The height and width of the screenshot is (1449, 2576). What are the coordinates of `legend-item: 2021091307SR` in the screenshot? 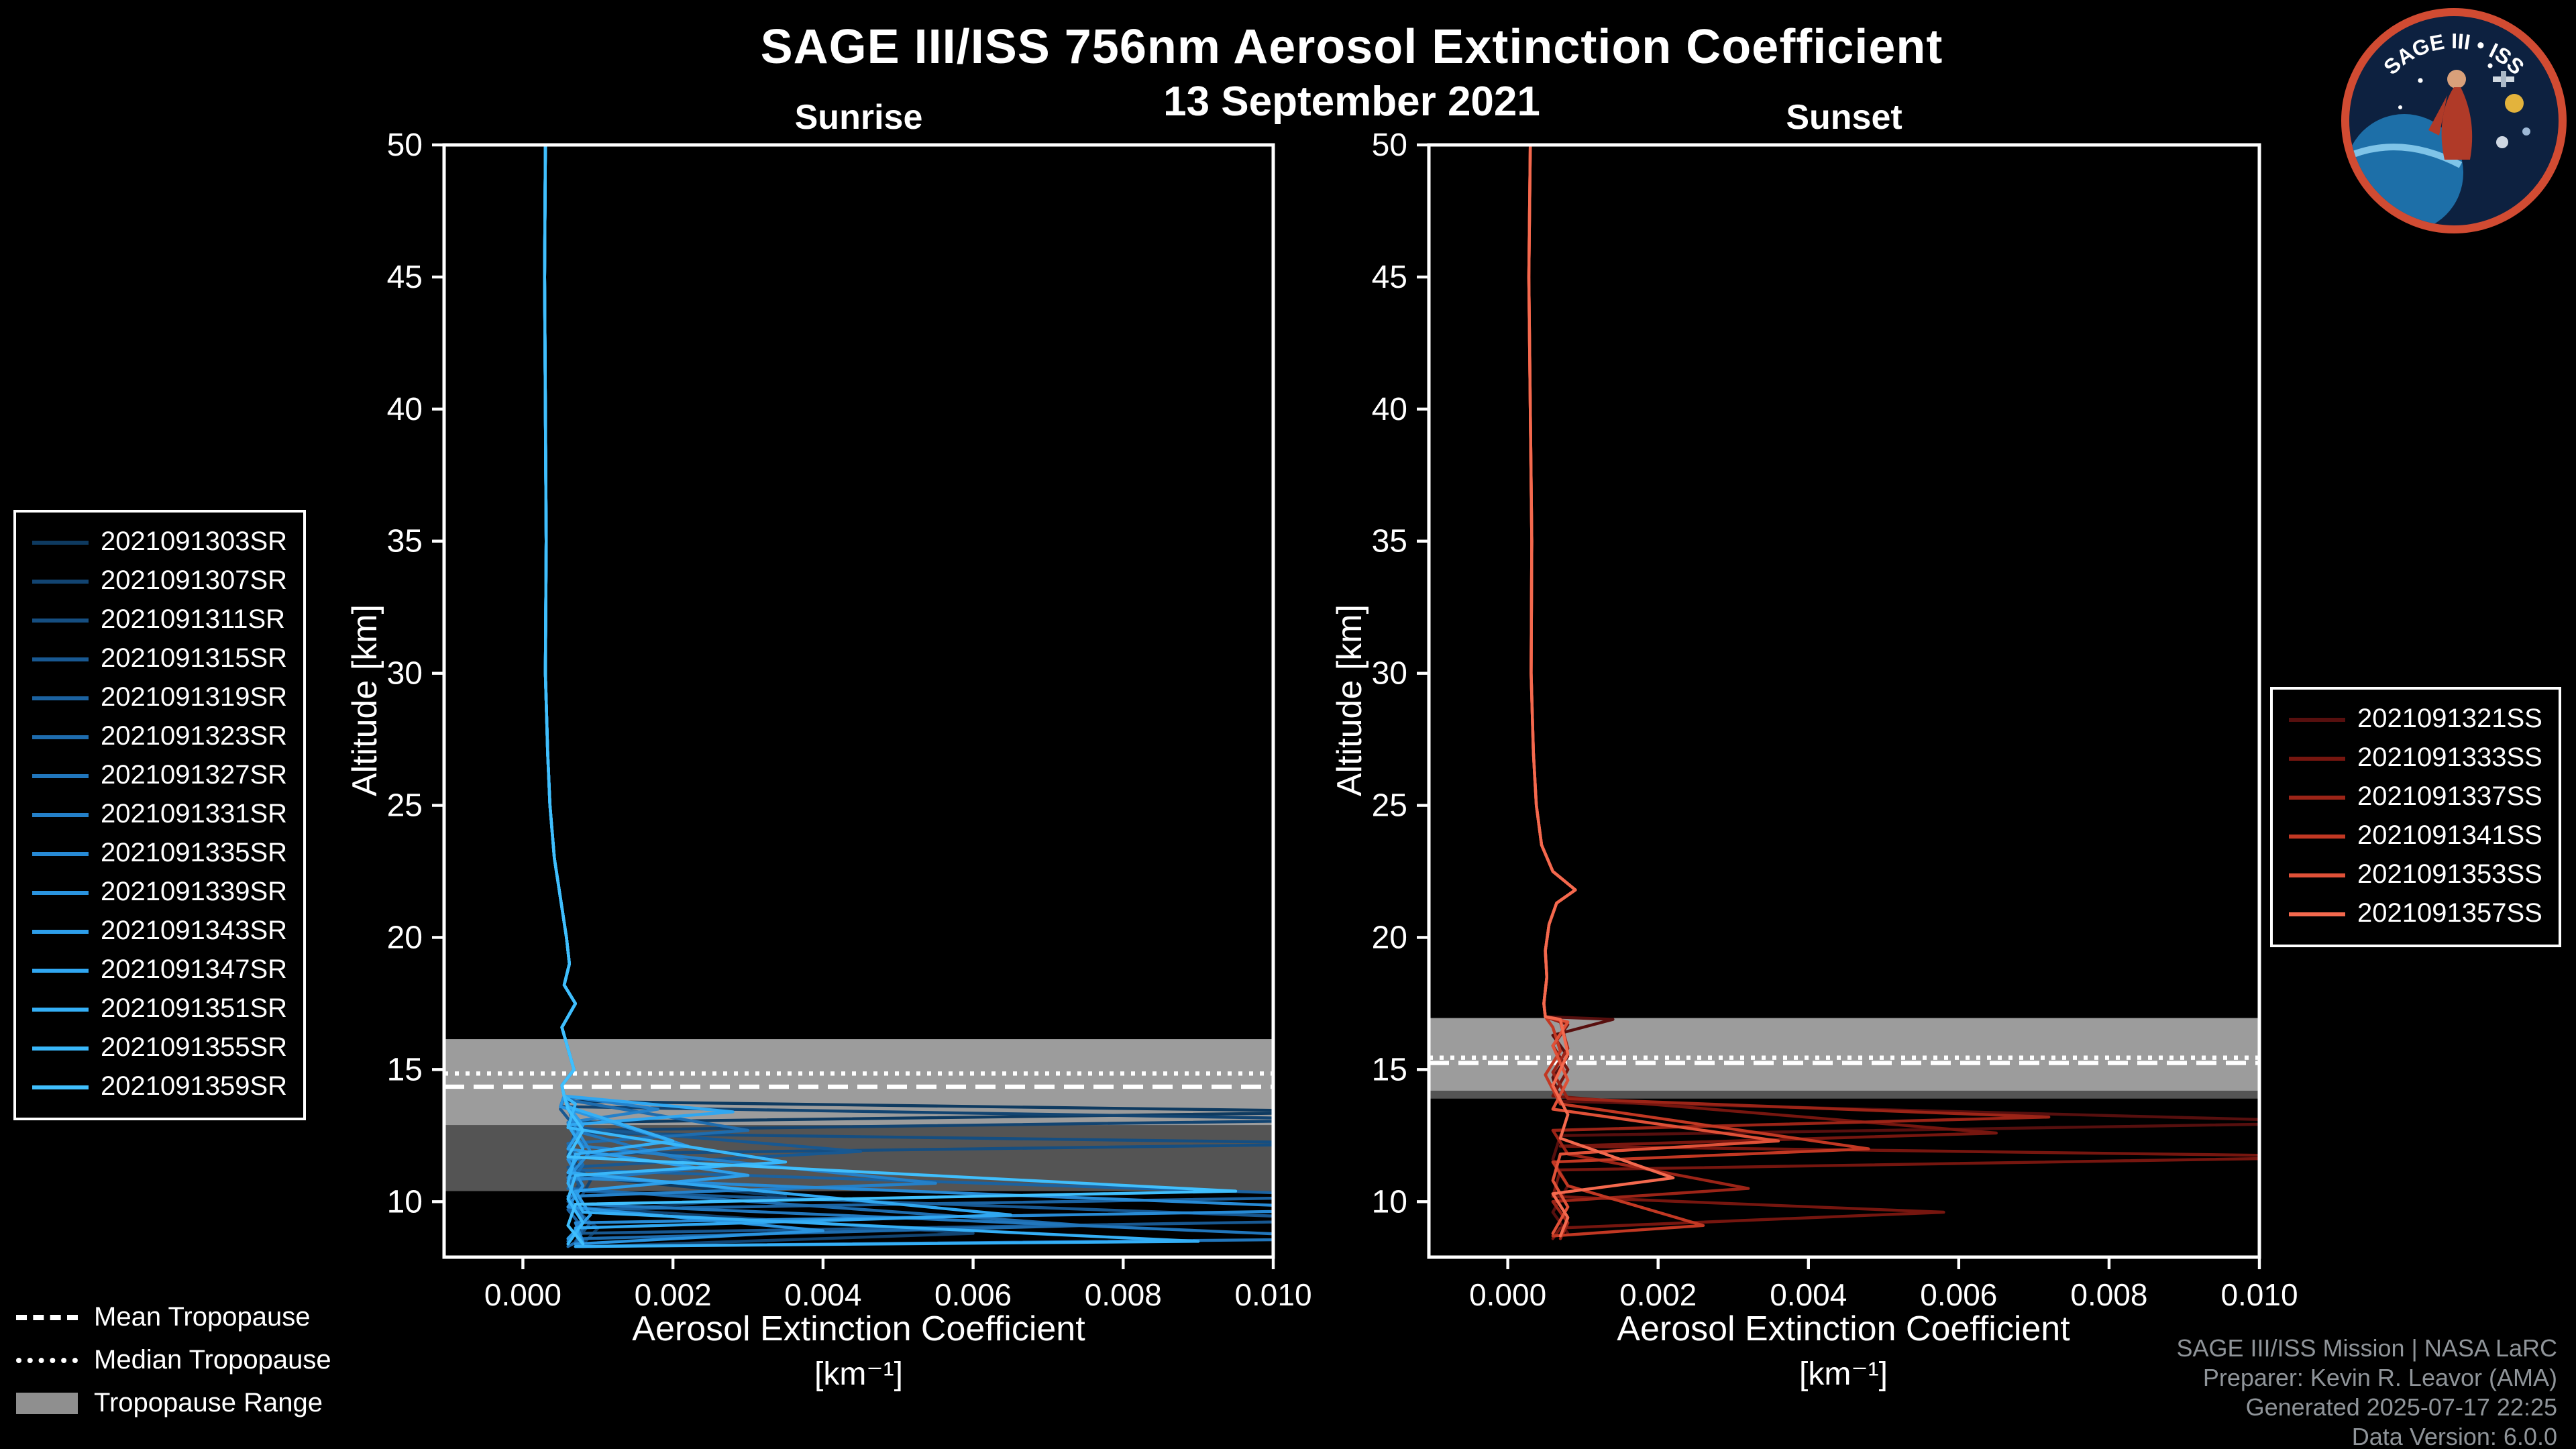 It's located at (159, 581).